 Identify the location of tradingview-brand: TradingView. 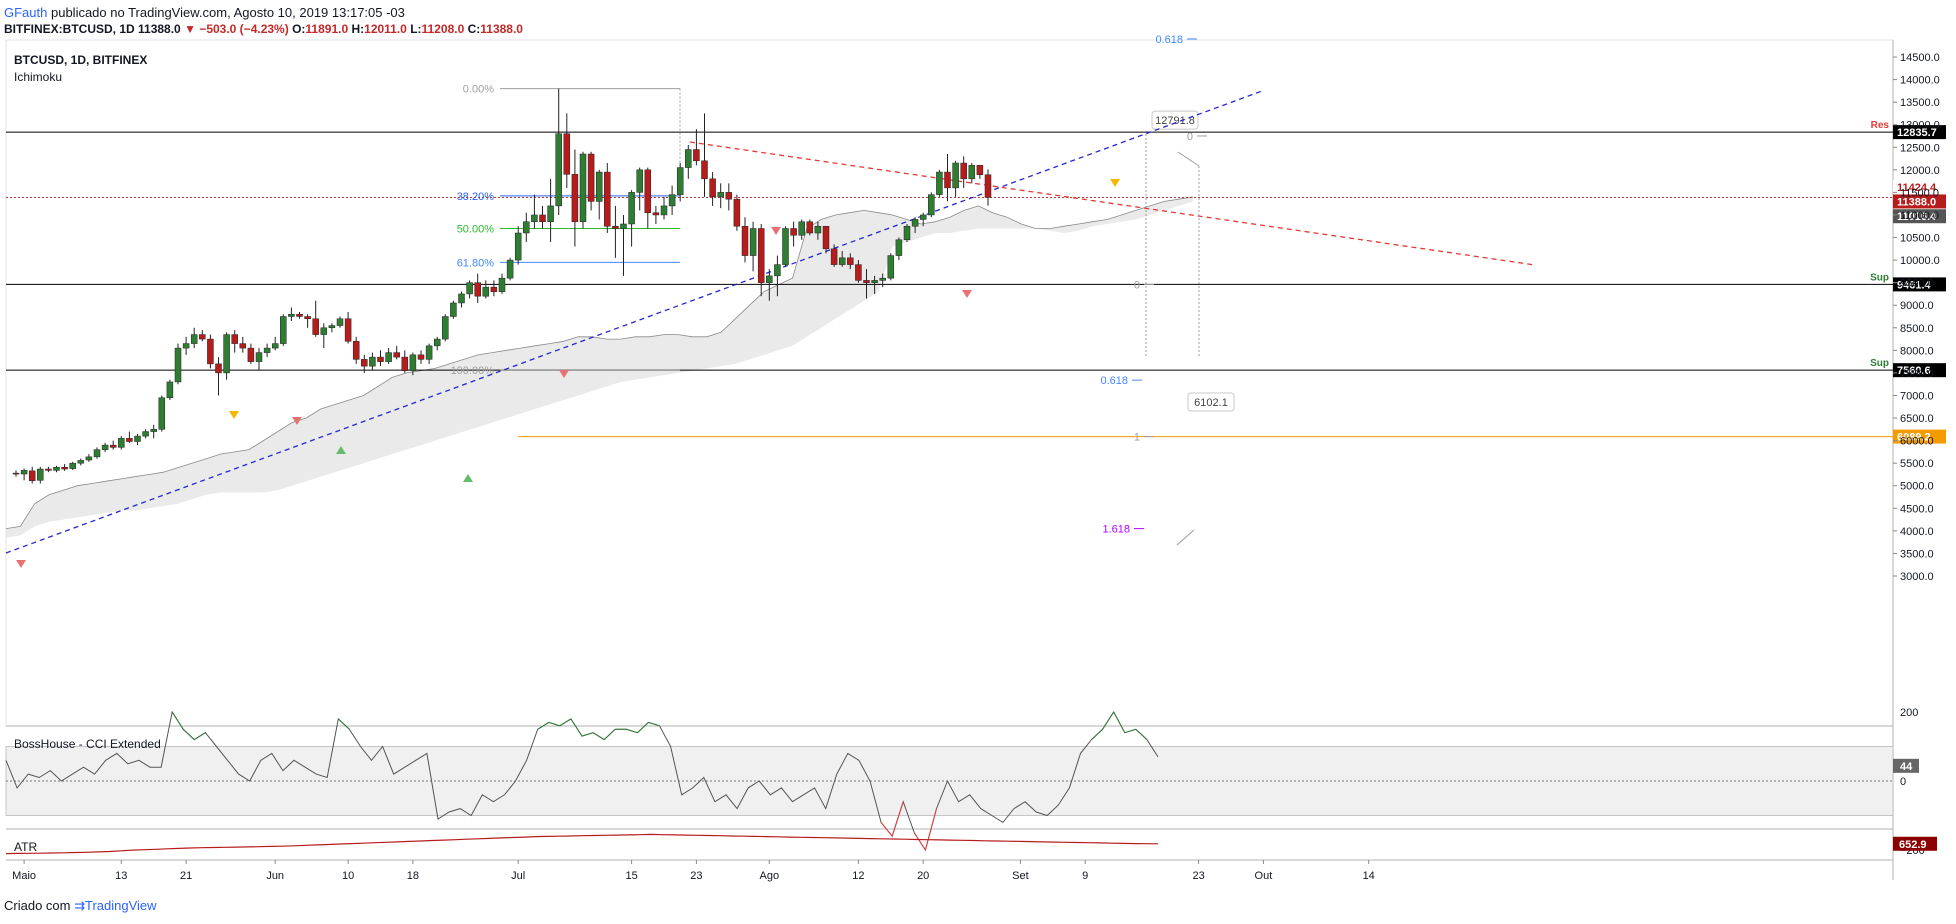
(121, 905).